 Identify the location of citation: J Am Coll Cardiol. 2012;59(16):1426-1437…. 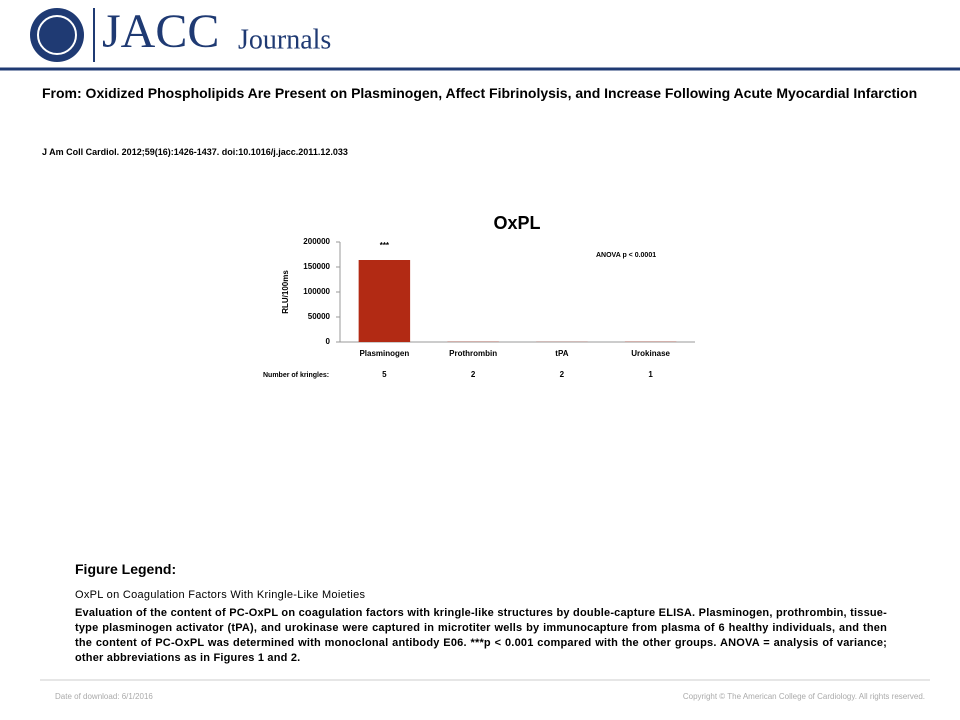
(195, 152).